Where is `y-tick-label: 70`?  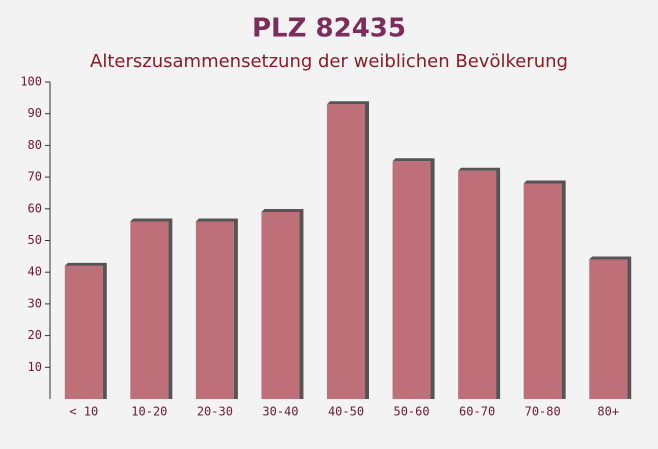 y-tick-label: 70 is located at coordinates (35, 177).